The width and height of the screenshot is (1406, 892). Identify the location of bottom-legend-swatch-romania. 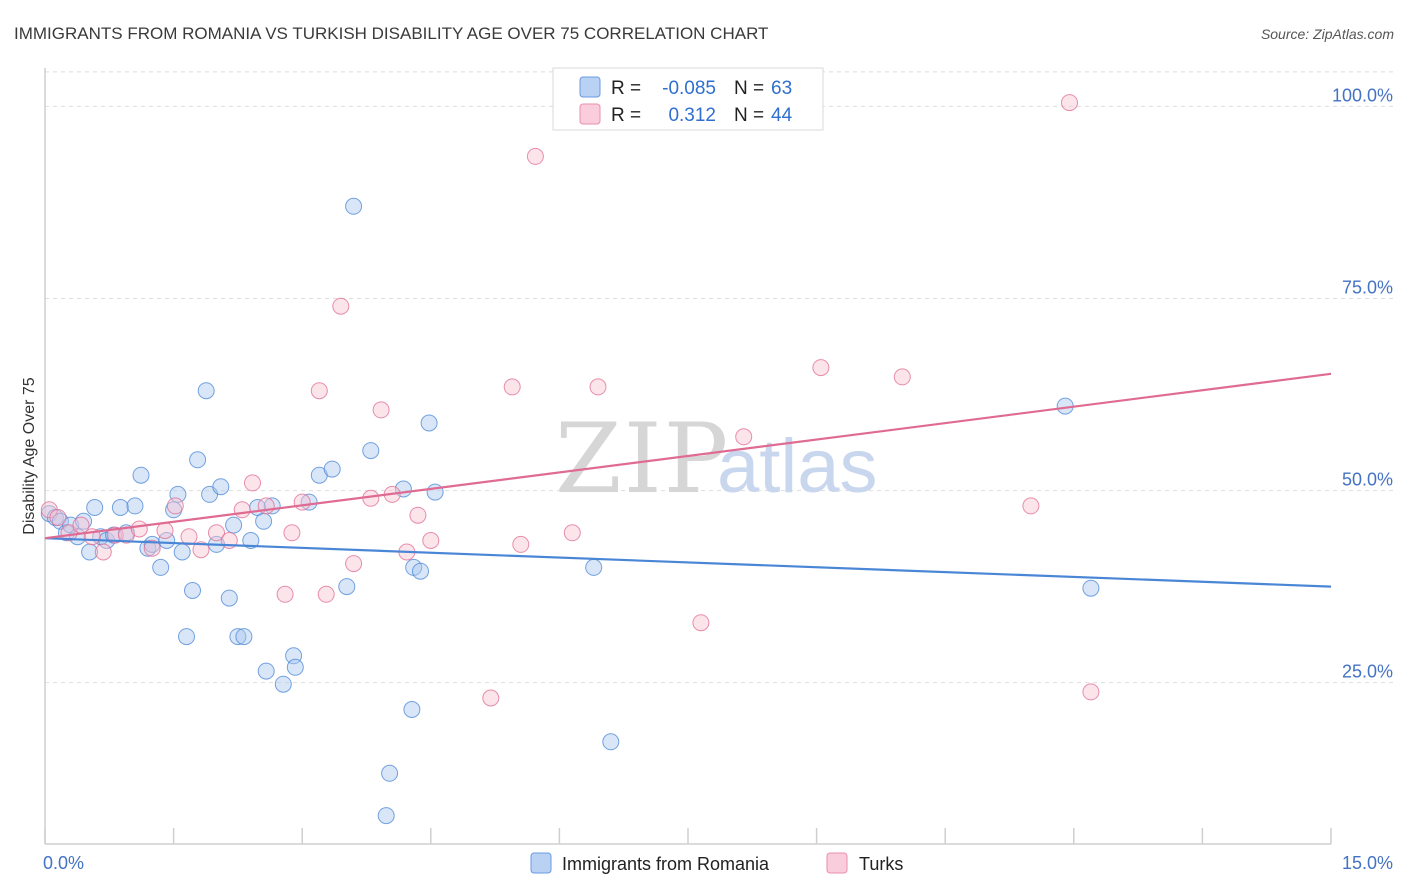
(541, 863).